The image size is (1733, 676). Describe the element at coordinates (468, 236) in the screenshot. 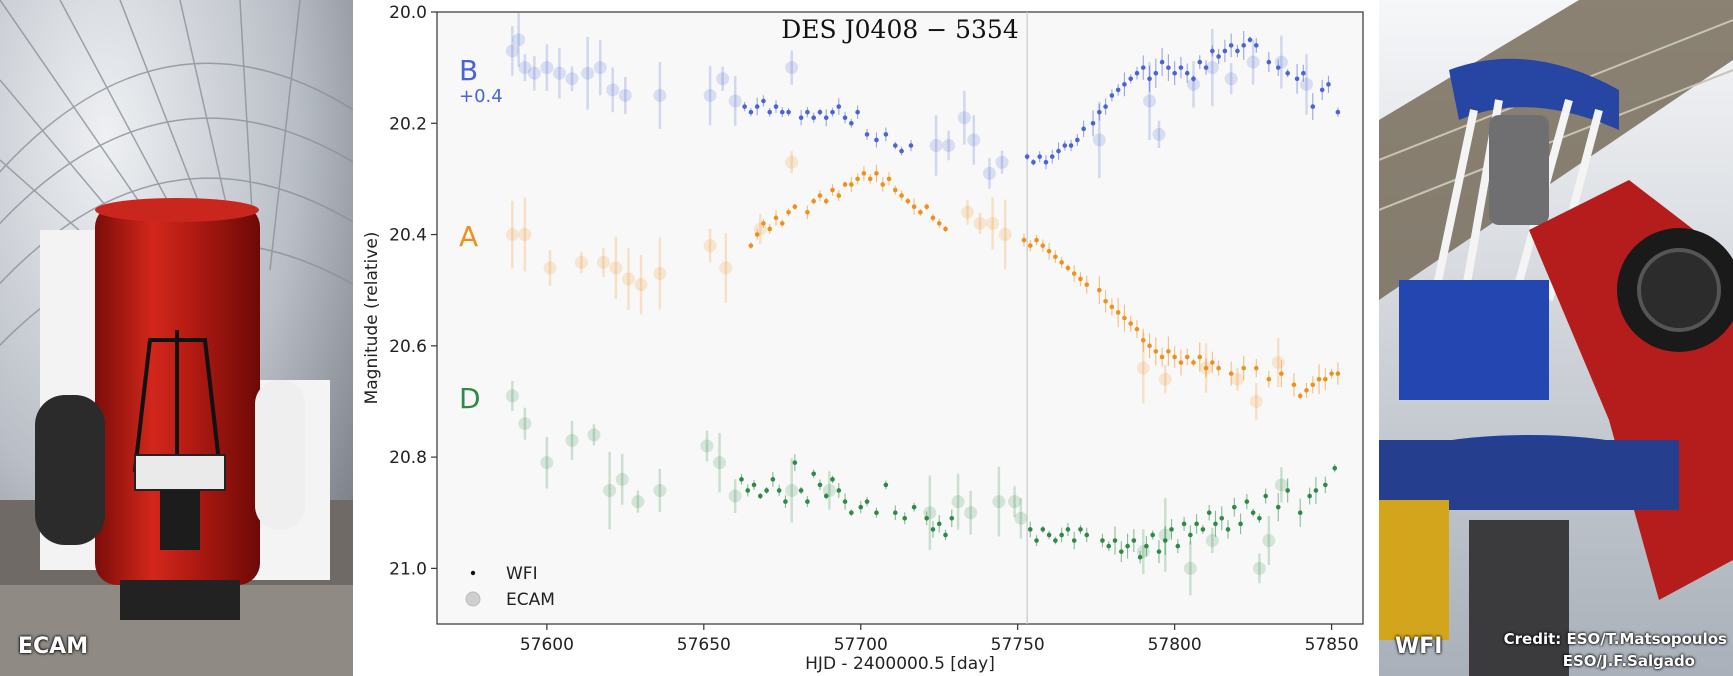

I see `series-label-a: A` at that location.